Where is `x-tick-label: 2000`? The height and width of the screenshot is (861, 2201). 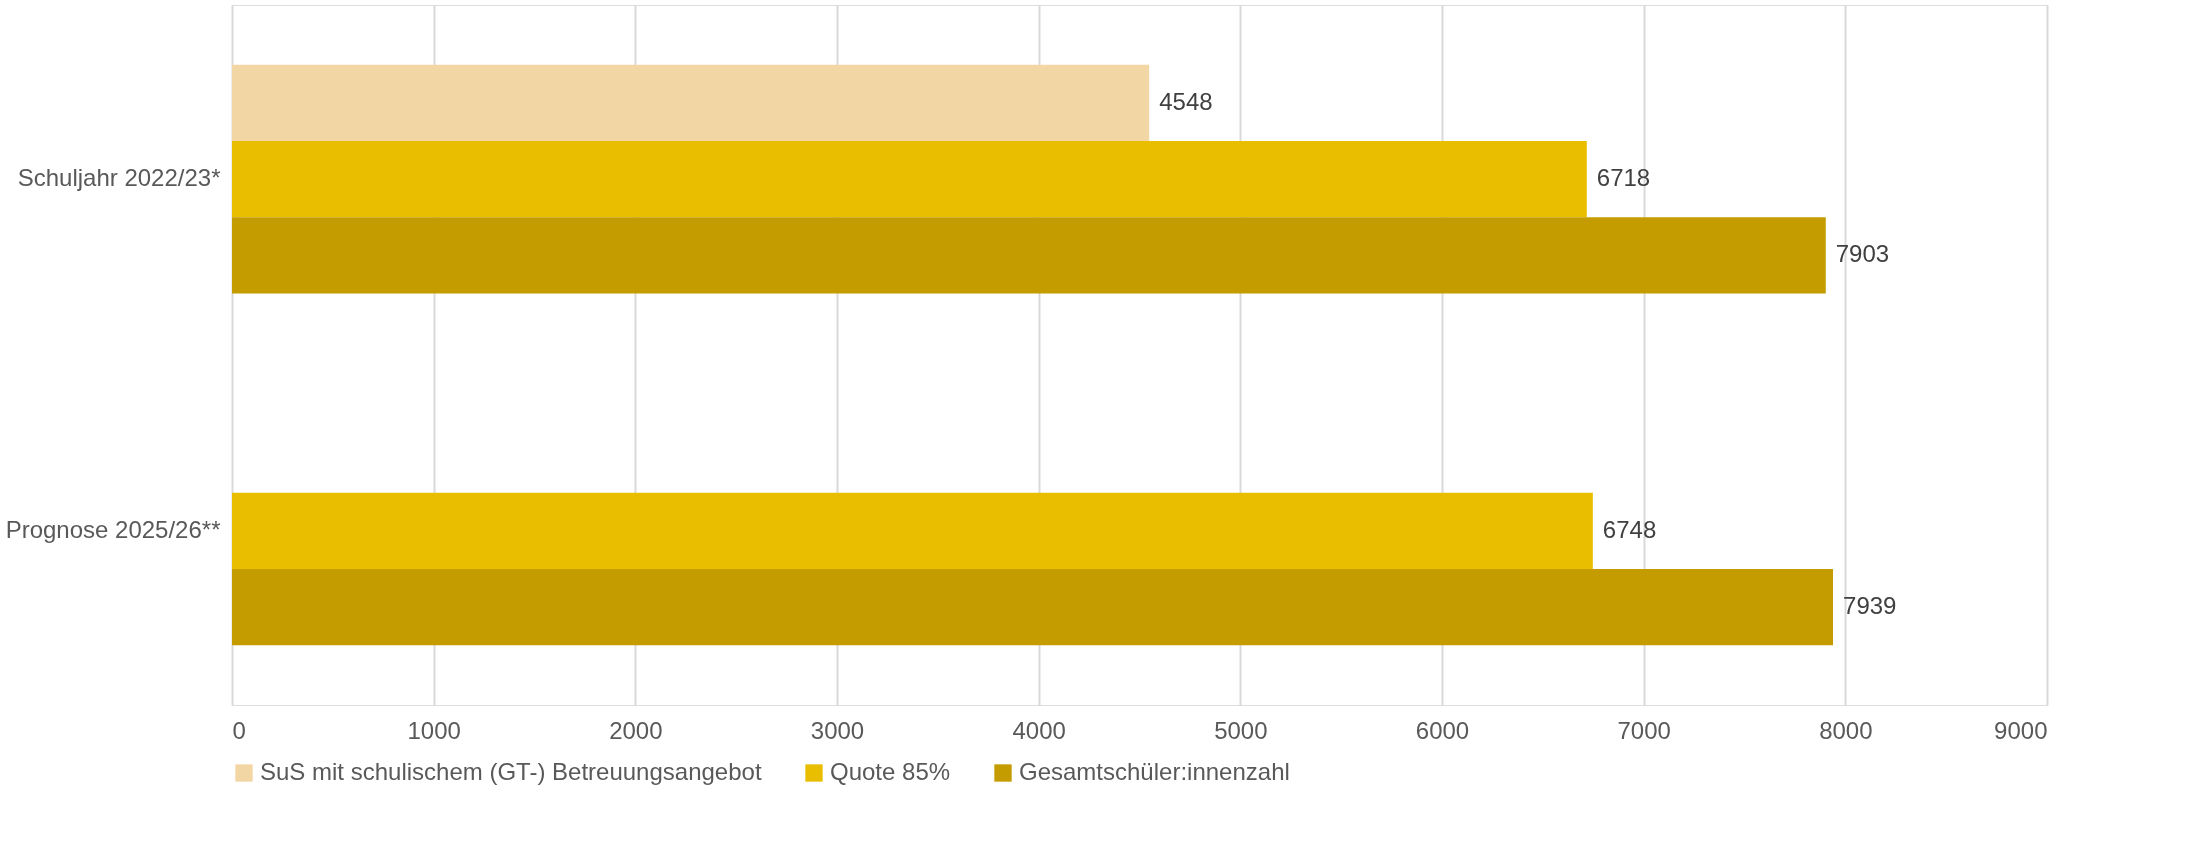
x-tick-label: 2000 is located at coordinates (636, 730).